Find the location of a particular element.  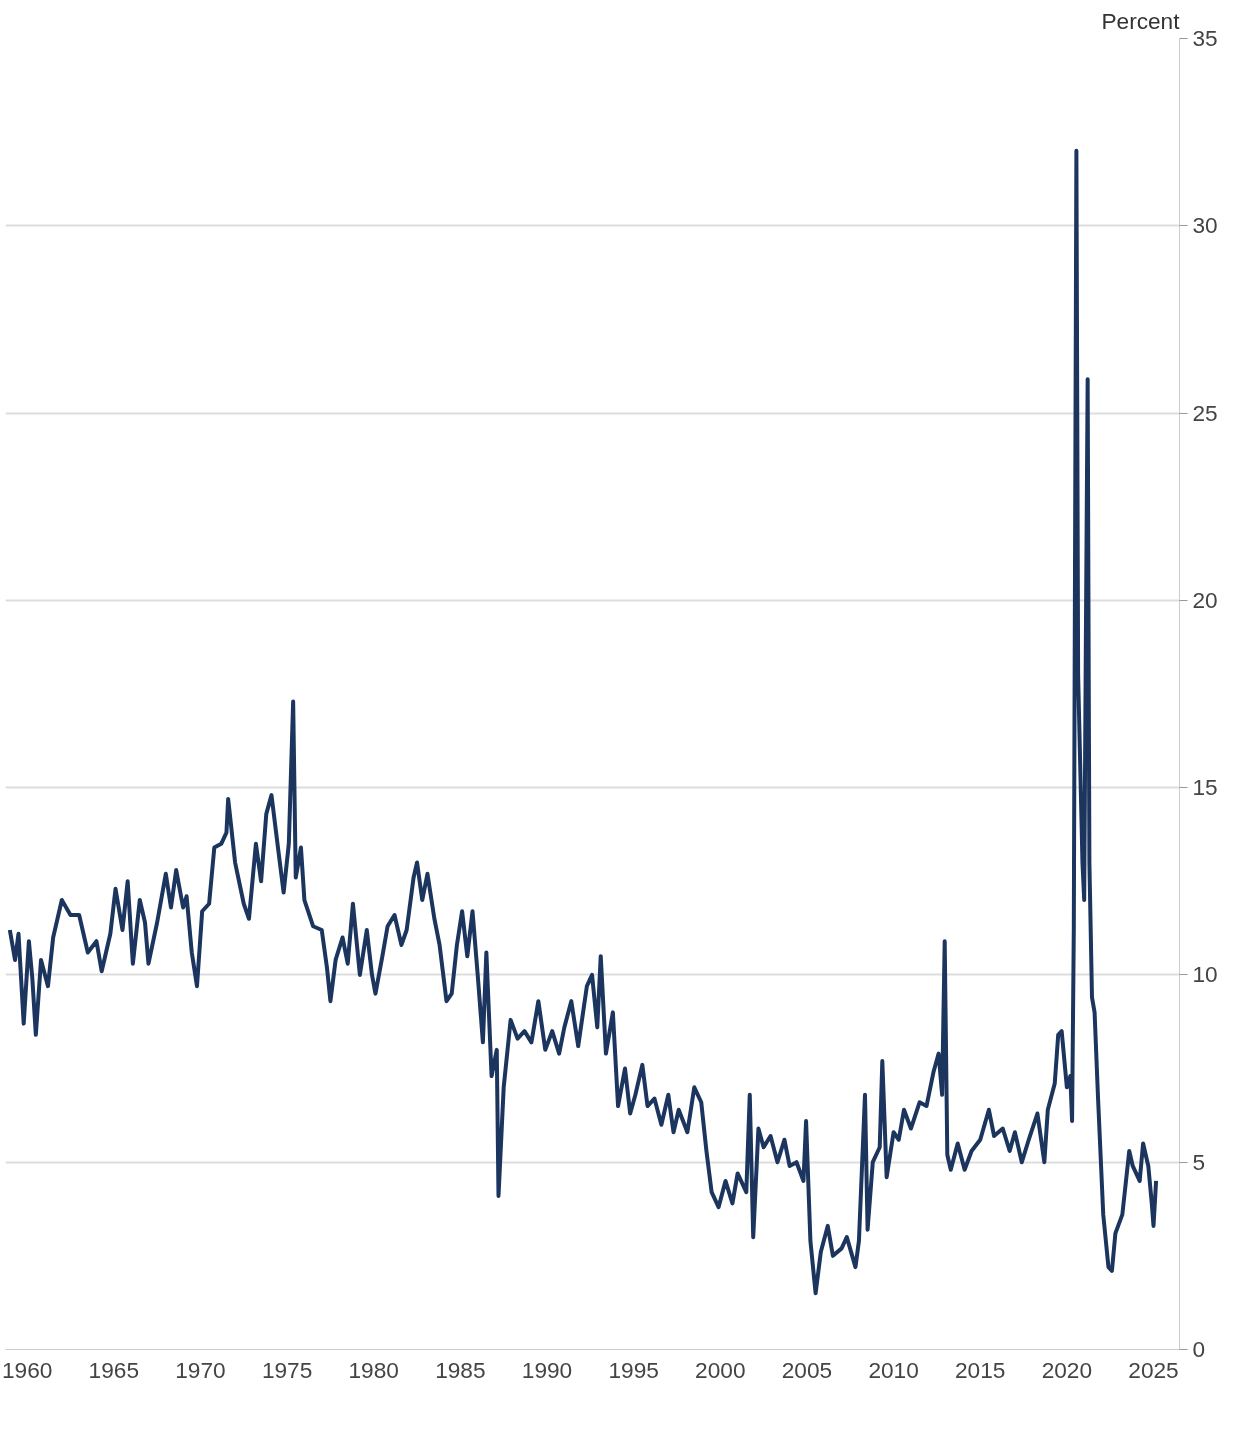

x-tick-label: 2015 is located at coordinates (980, 1369).